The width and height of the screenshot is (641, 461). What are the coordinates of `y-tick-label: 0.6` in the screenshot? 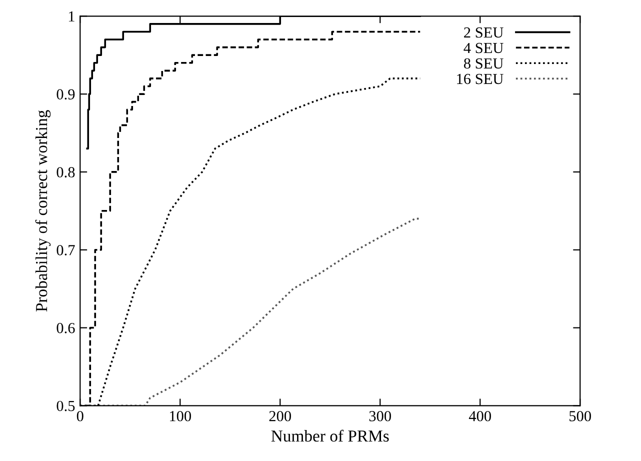 It's located at (65, 328).